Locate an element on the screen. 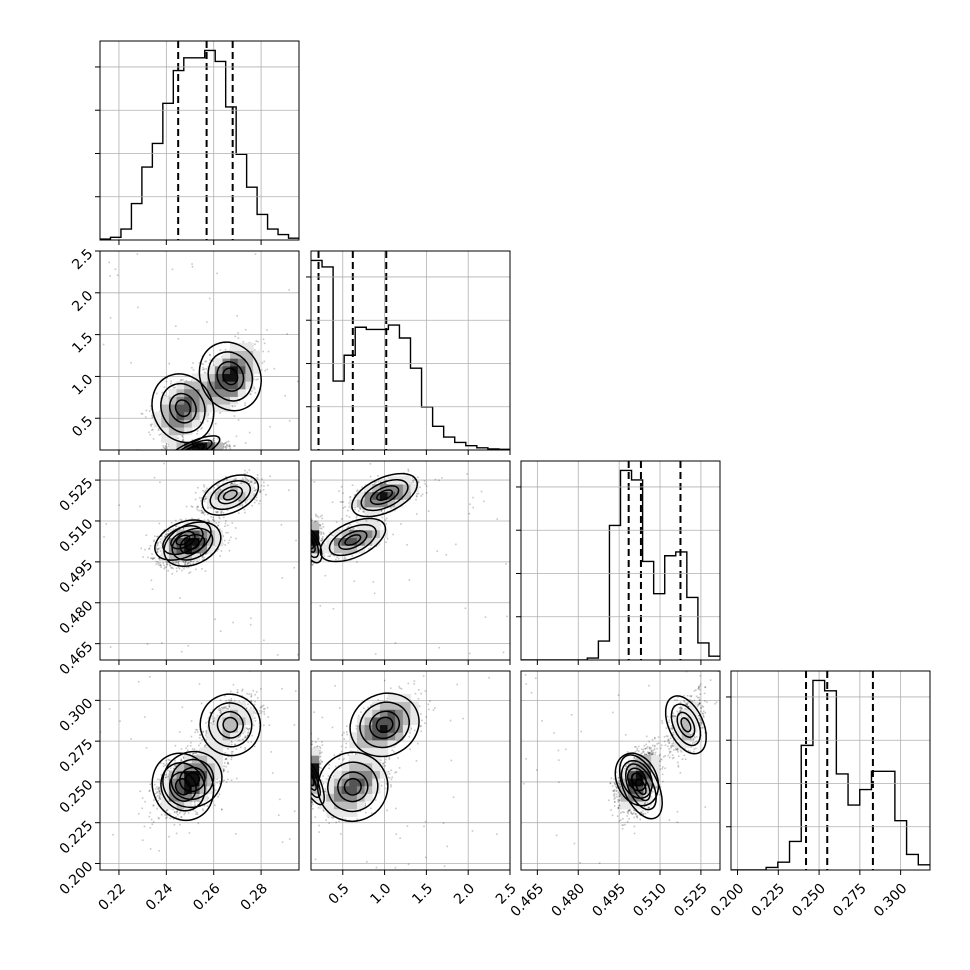 The height and width of the screenshot is (970, 970). panel-frame is located at coordinates (199, 140).